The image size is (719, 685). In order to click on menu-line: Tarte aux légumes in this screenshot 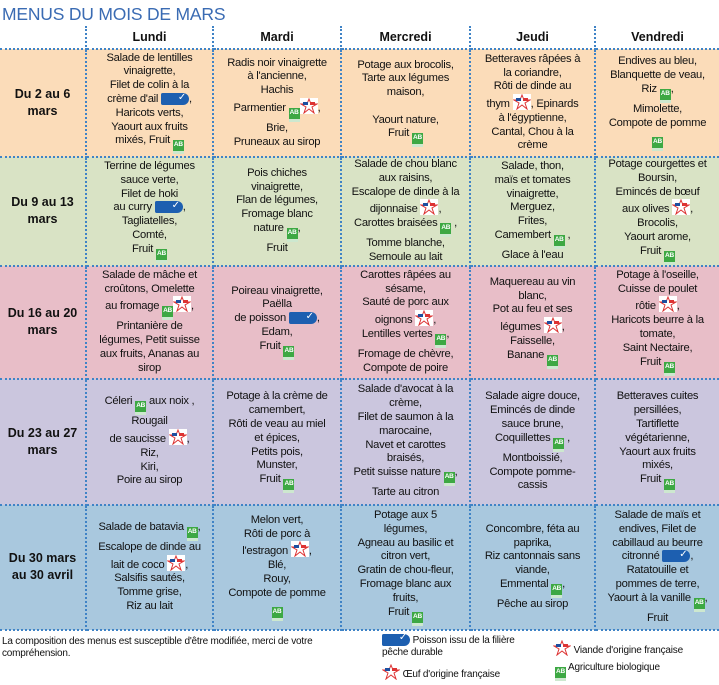, I will do `click(405, 79)`.